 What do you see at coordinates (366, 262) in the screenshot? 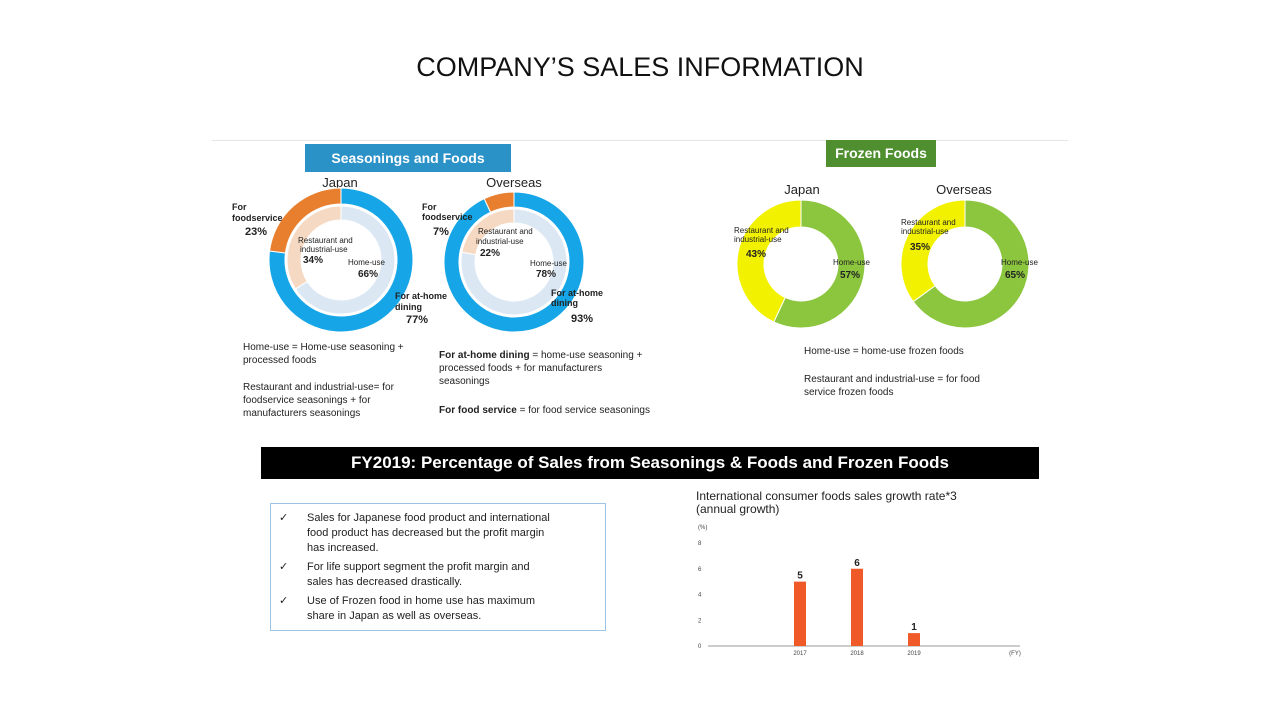
I see `sj-home-label: Home-use` at bounding box center [366, 262].